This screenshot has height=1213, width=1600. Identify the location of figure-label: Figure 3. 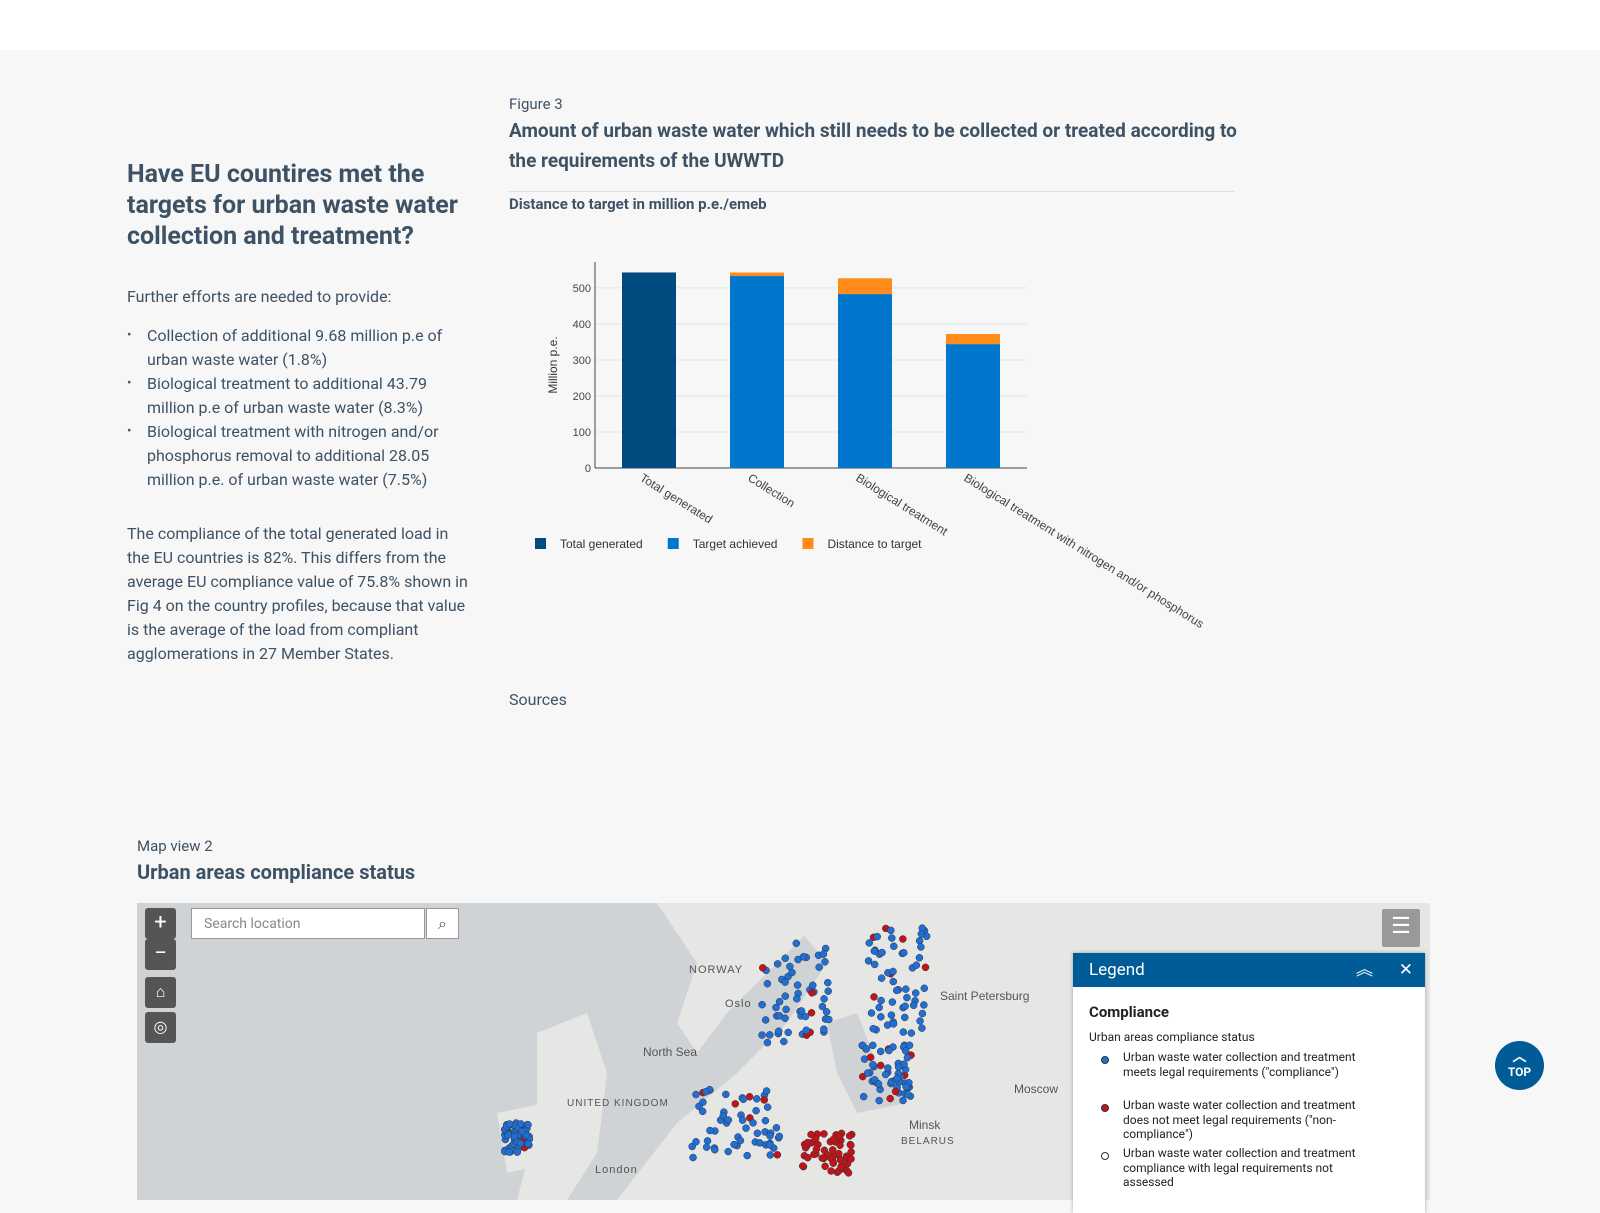
(536, 104).